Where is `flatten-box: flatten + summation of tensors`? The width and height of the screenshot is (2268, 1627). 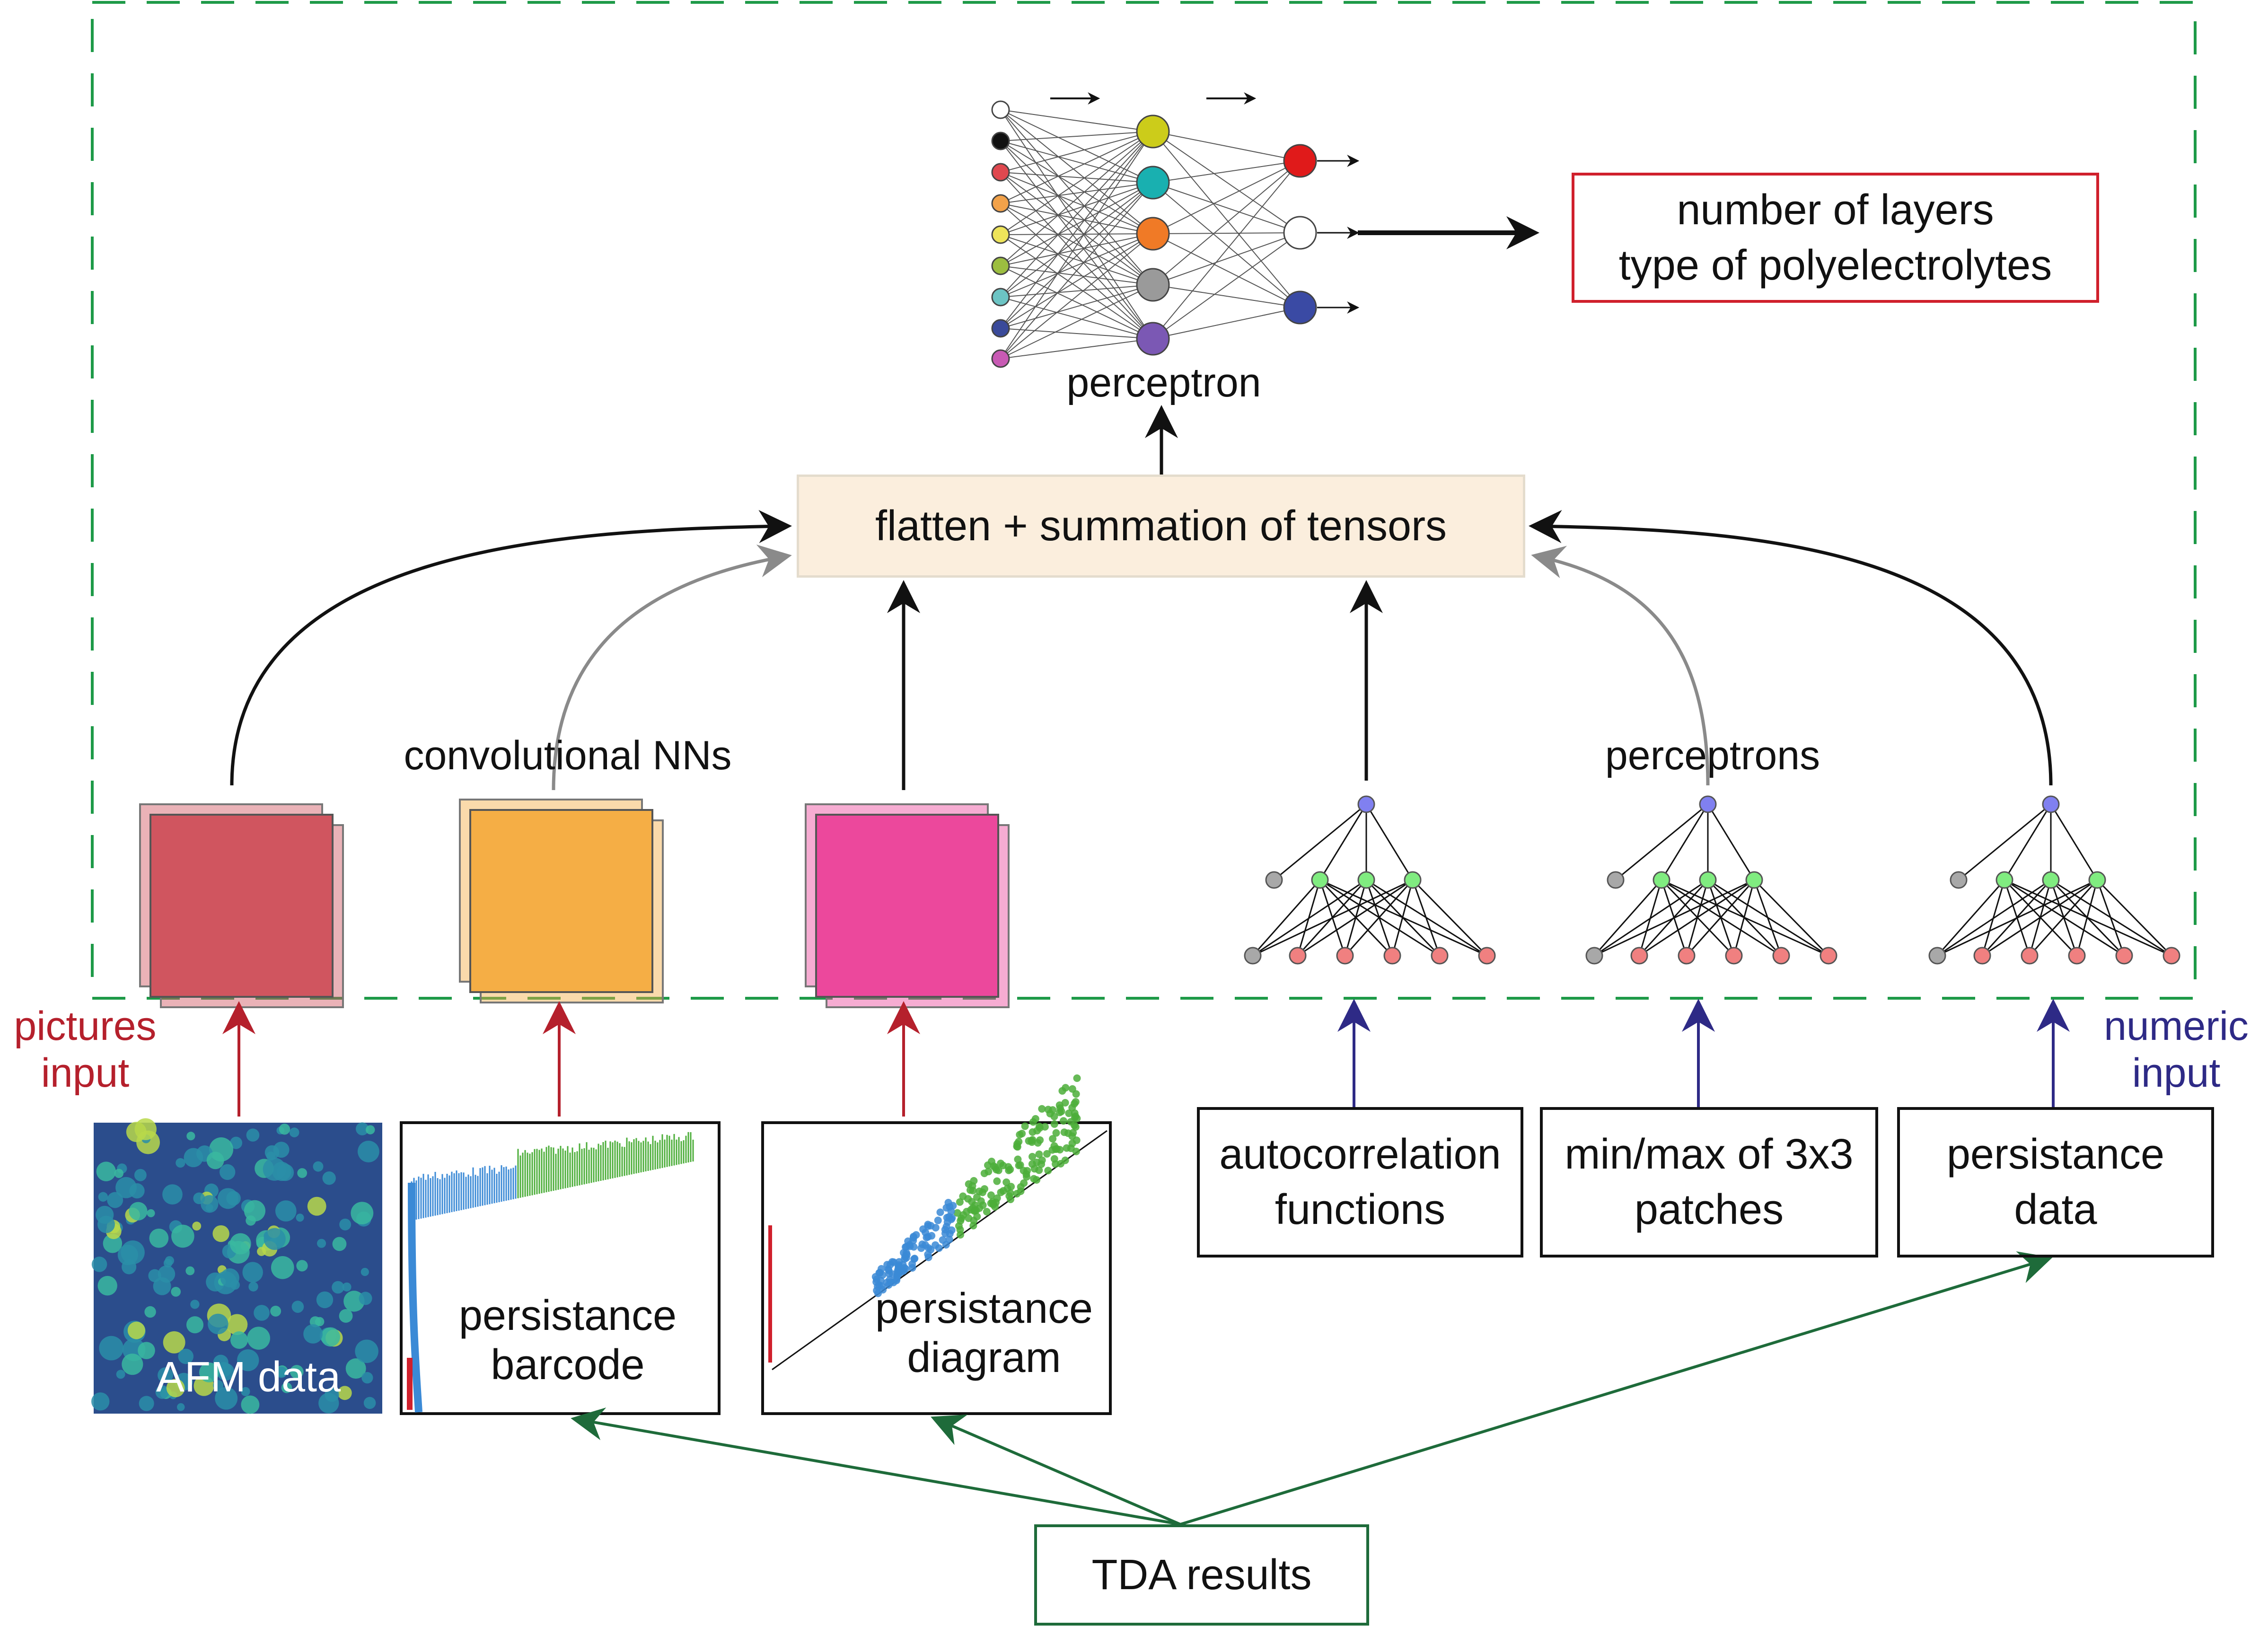 flatten-box: flatten + summation of tensors is located at coordinates (1161, 526).